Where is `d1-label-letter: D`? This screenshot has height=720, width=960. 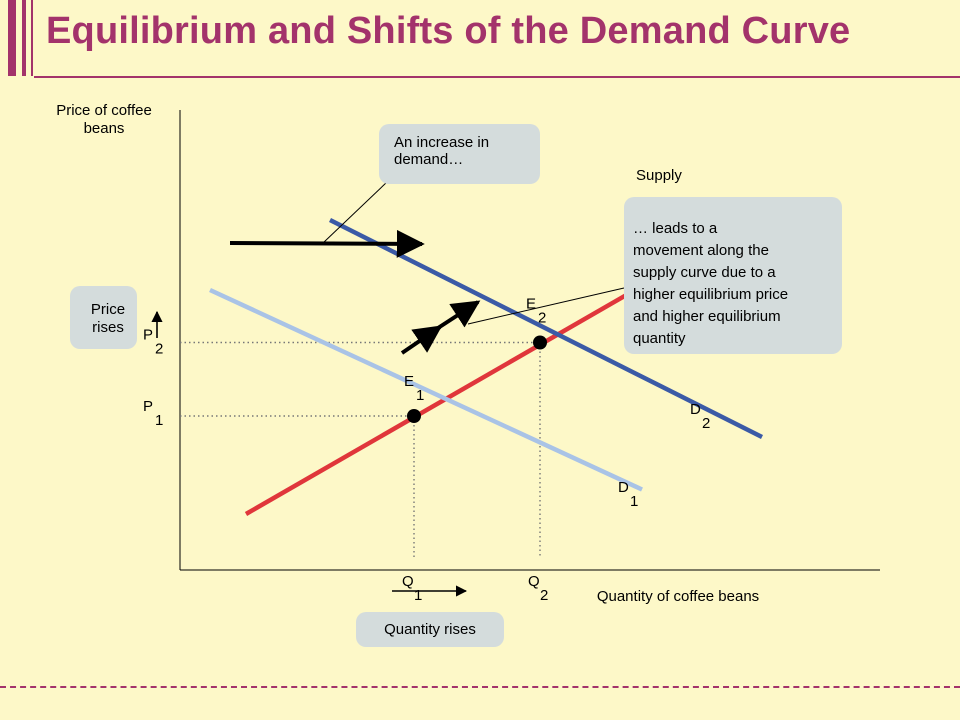
d1-label-letter: D is located at coordinates (623, 487).